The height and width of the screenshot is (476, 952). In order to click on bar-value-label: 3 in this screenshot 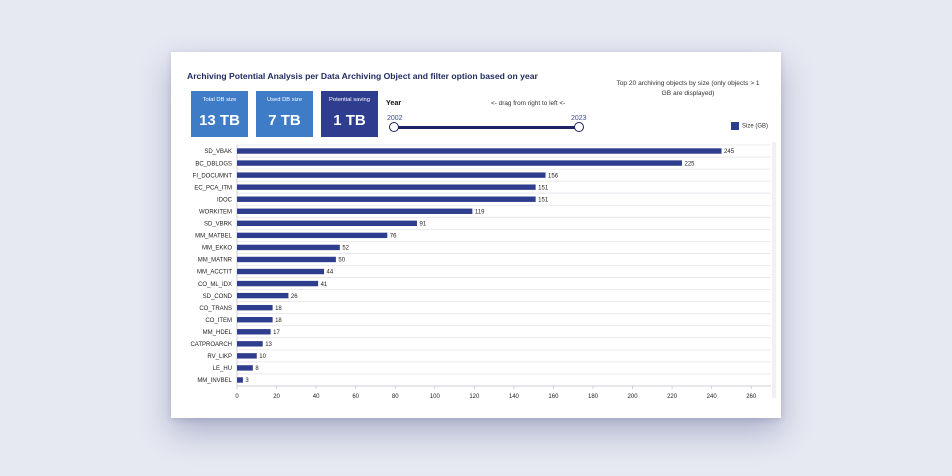, I will do `click(247, 381)`.